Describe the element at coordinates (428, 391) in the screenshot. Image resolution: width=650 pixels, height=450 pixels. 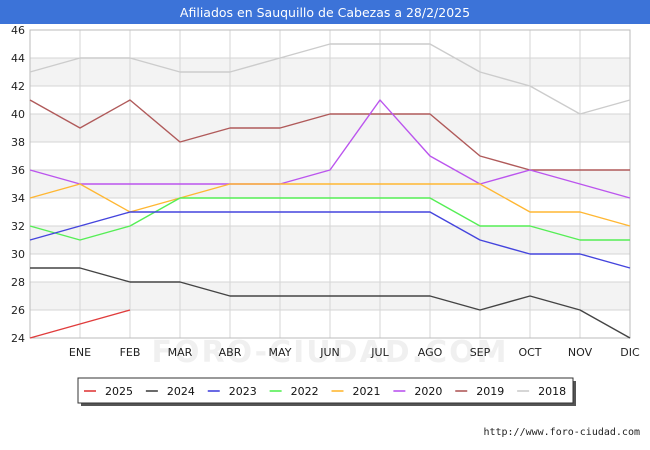
I see `legend-label-2020: 2020` at that location.